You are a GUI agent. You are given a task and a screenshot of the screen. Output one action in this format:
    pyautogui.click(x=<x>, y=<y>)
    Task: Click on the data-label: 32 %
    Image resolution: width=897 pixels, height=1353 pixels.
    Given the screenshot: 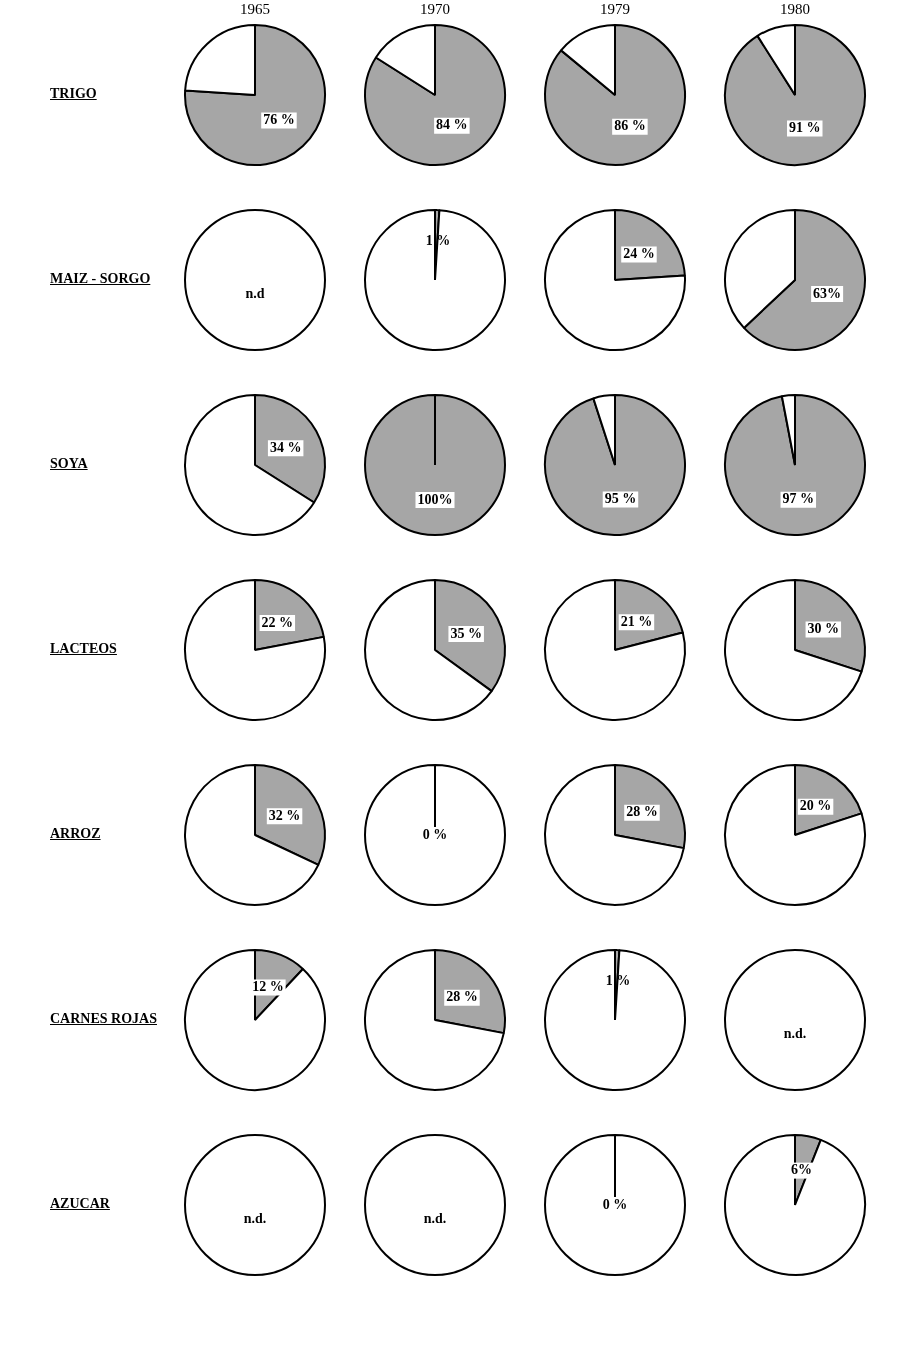 What is the action you would take?
    pyautogui.click(x=284, y=815)
    